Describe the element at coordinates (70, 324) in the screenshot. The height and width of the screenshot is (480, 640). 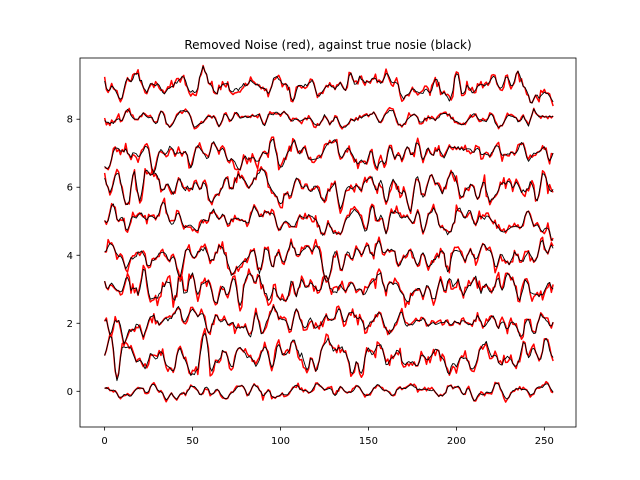
I see `y-tick-label: 2` at that location.